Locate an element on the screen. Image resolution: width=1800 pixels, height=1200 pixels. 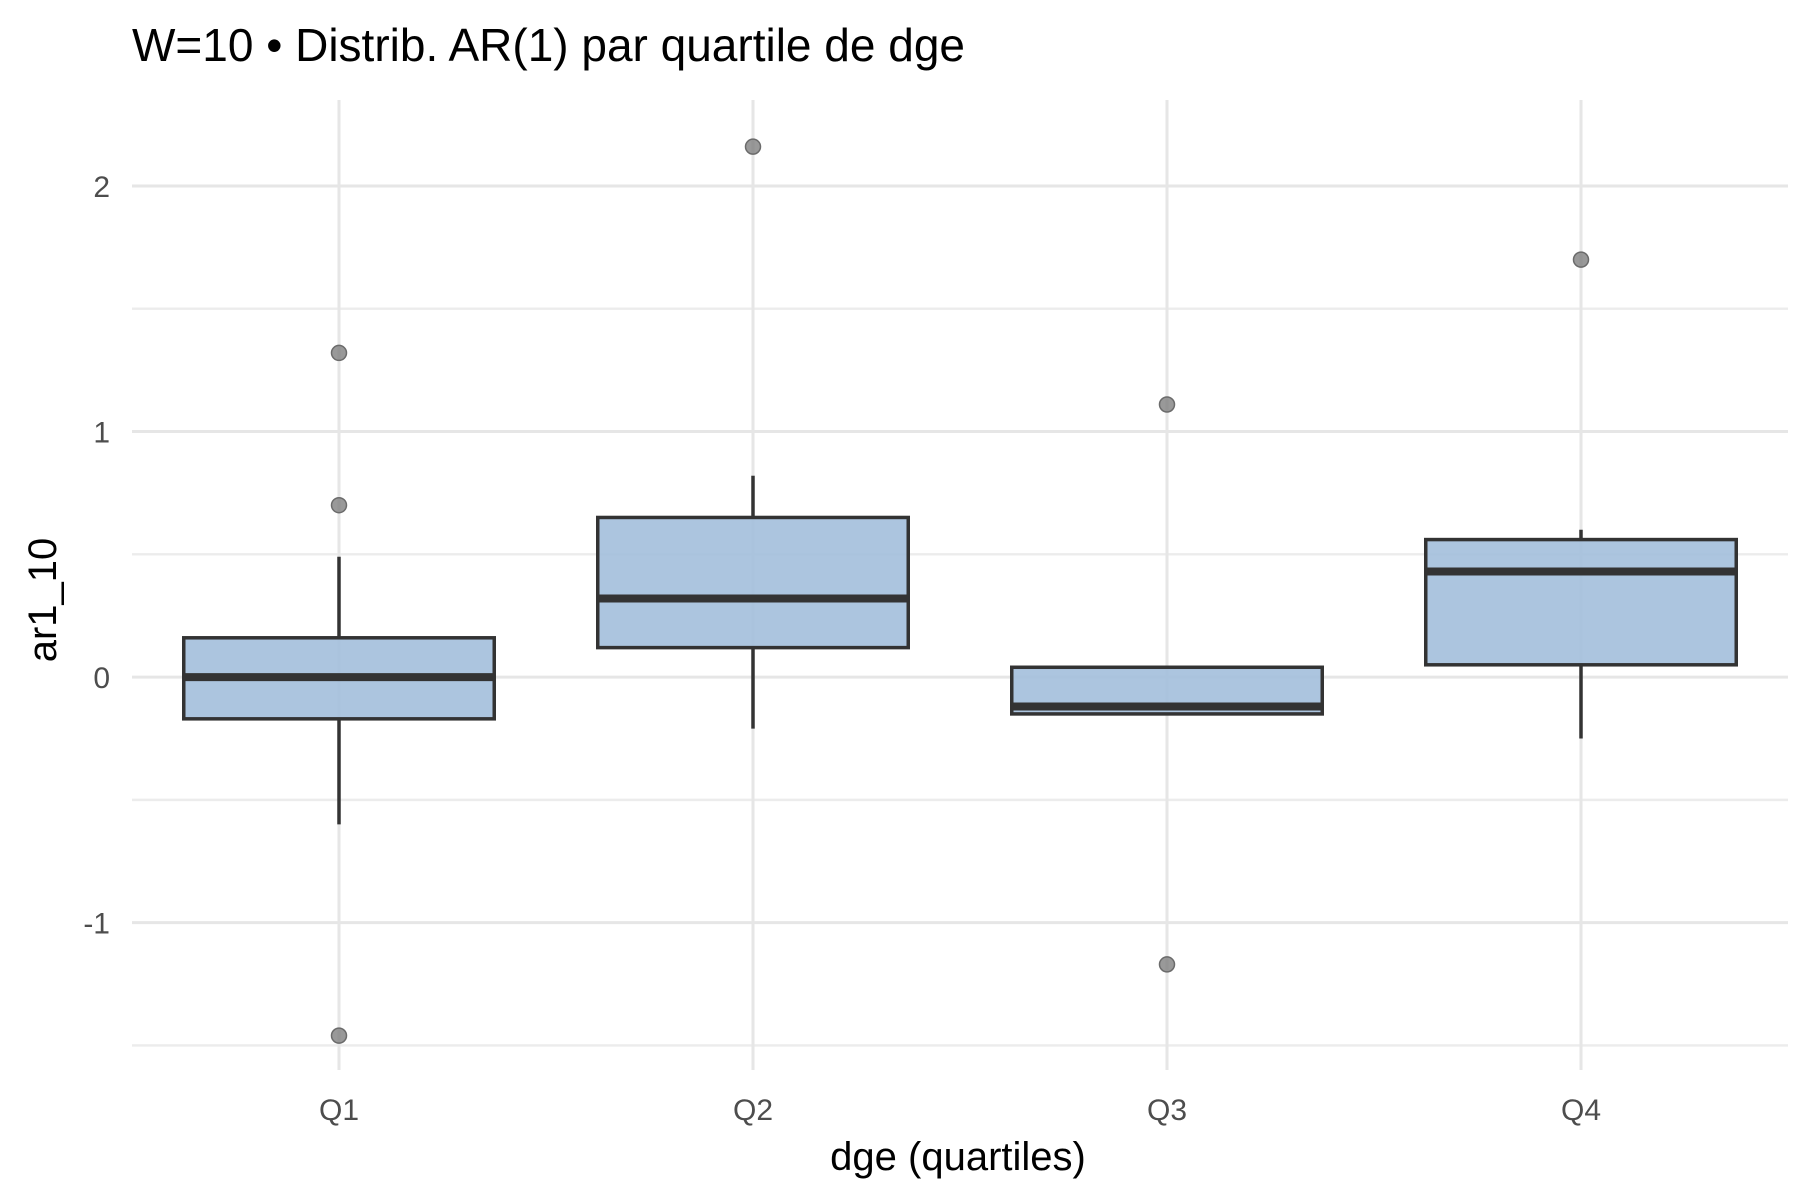
y-tick-label: 0 is located at coordinates (101, 678).